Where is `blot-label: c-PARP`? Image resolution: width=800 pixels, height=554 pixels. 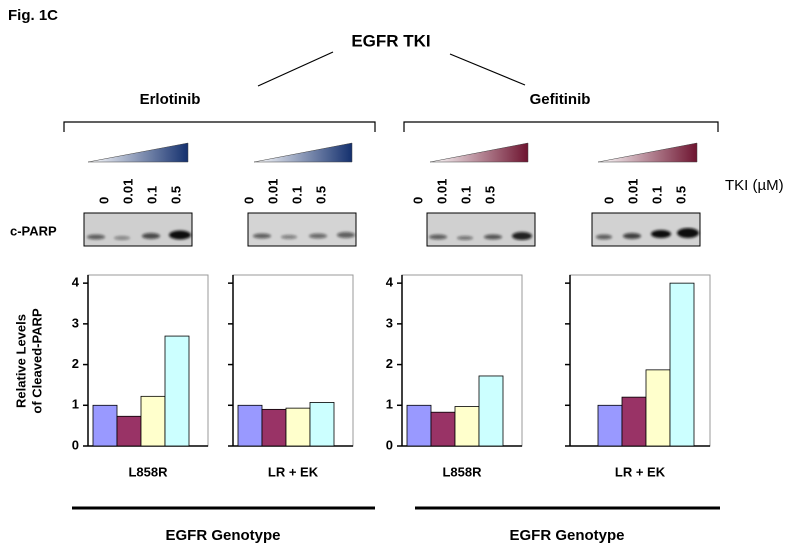 blot-label: c-PARP is located at coordinates (33, 230).